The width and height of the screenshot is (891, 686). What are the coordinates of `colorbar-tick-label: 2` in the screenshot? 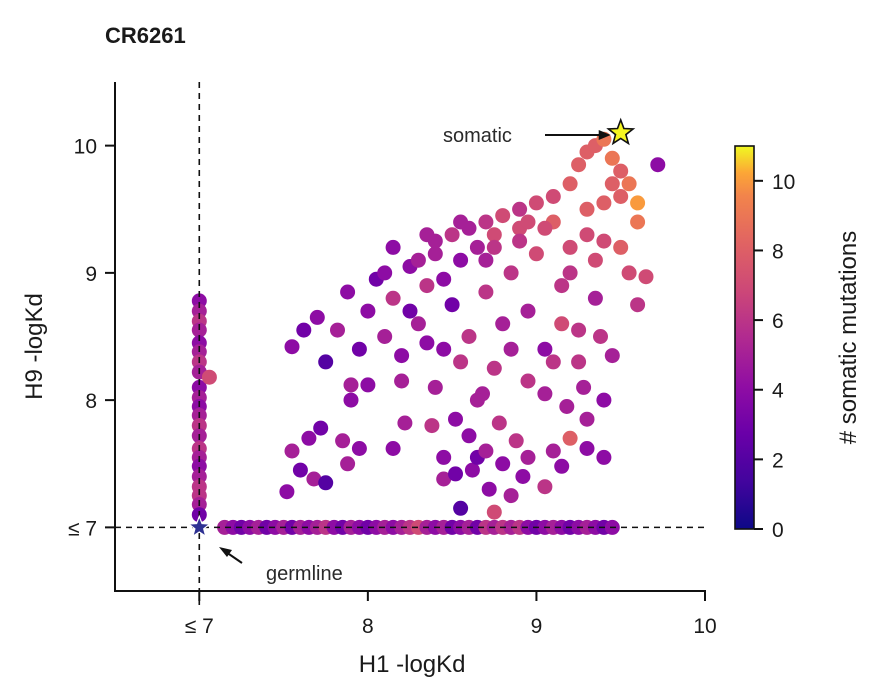 It's located at (778, 460).